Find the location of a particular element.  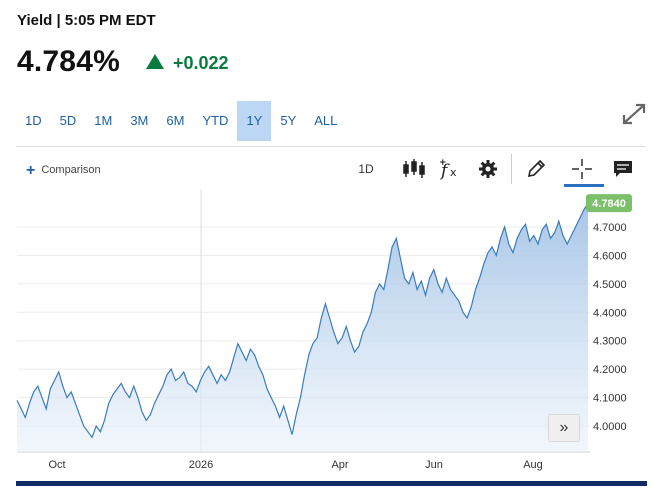

gear-icon is located at coordinates (488, 169).